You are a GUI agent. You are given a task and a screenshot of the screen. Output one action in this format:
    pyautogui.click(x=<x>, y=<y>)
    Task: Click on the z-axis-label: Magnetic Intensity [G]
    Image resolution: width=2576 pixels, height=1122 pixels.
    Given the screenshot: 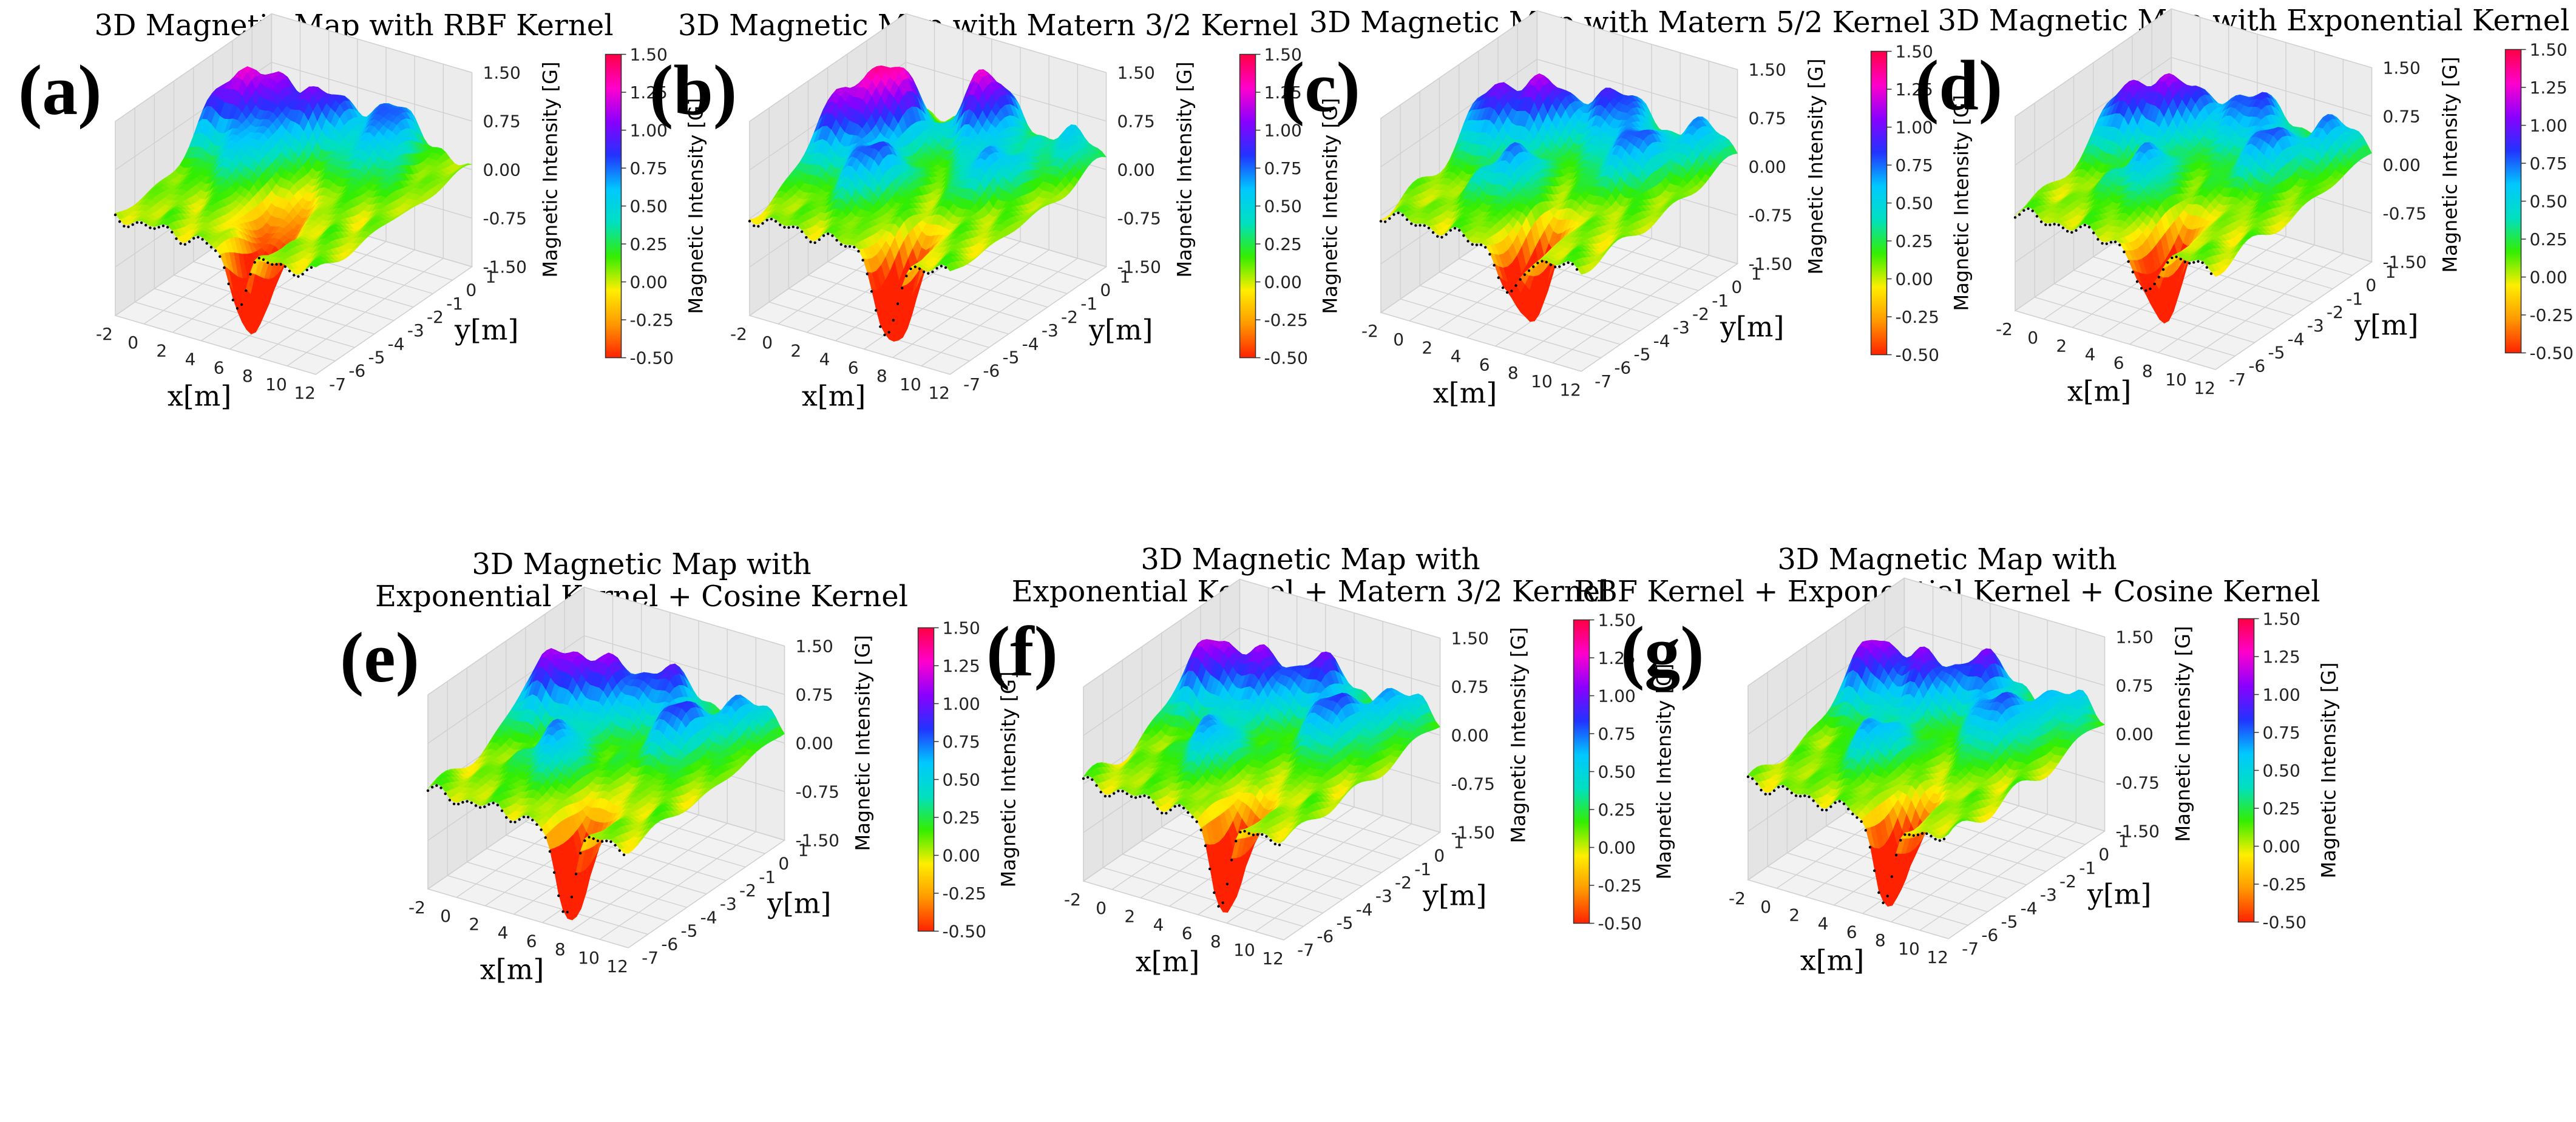 What is the action you would take?
    pyautogui.click(x=2183, y=734)
    